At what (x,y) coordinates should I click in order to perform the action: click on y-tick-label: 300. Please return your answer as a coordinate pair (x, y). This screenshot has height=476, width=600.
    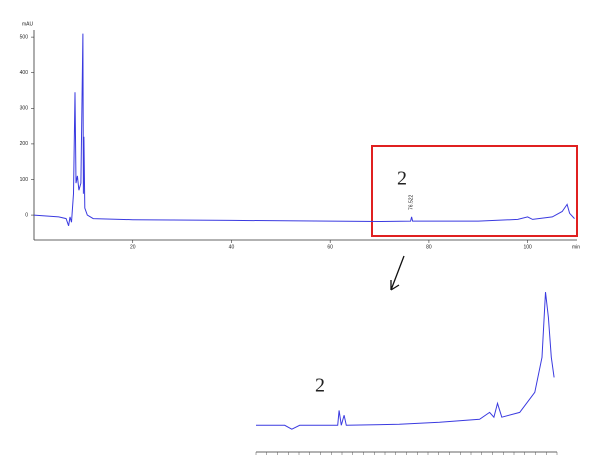
    Looking at the image, I should click on (24, 109).